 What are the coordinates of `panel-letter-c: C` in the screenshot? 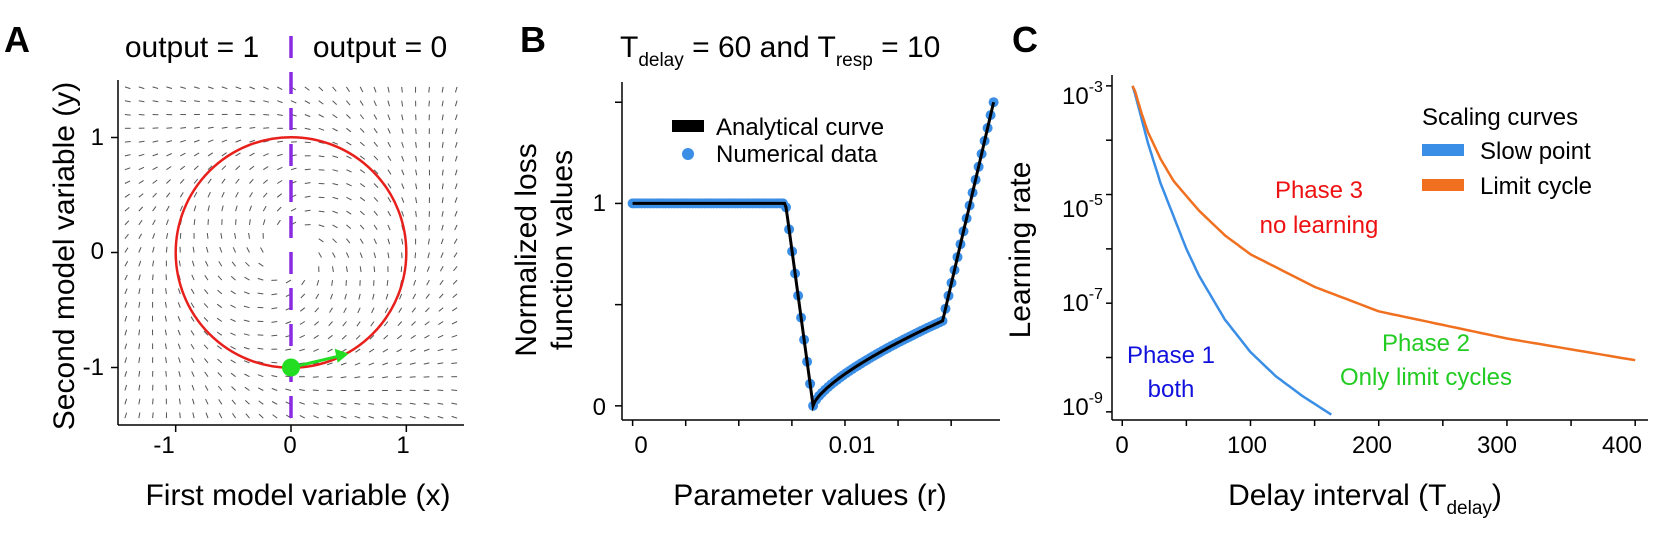 It's located at (1025, 39).